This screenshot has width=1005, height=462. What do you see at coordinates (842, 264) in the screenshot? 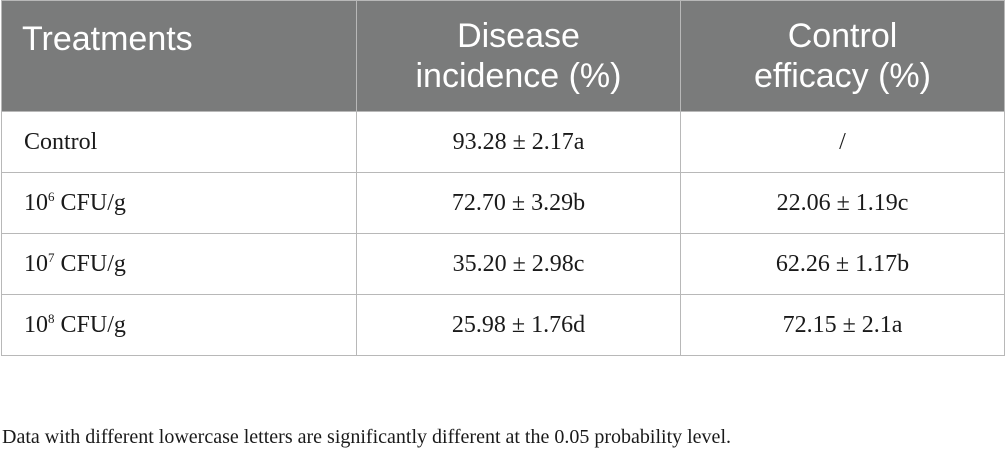
I see `efficacy-cell: 62.26 ± 1.17b` at bounding box center [842, 264].